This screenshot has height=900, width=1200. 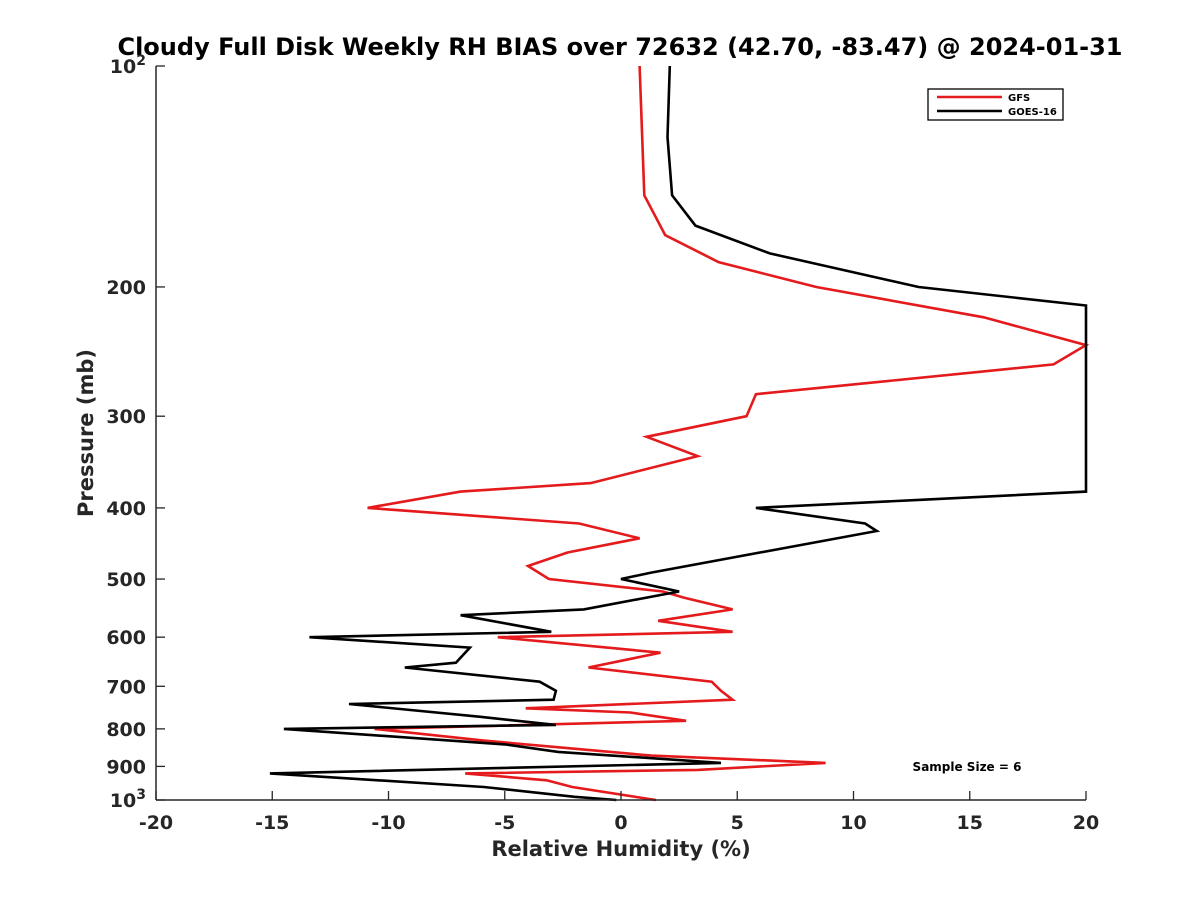 What do you see at coordinates (388, 823) in the screenshot?
I see `x-tick-label: -10` at bounding box center [388, 823].